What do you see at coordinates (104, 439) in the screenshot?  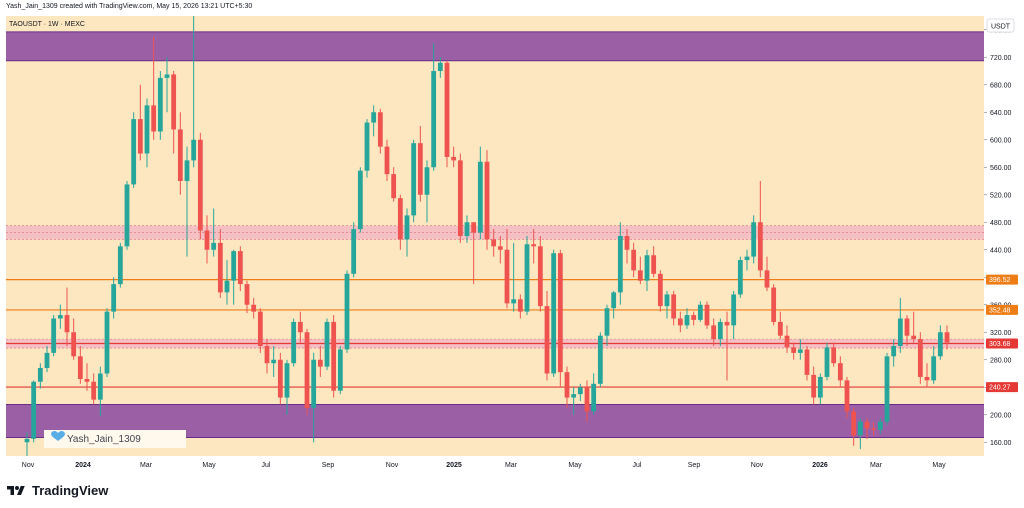 I see `watermark-user-text: Yash_Jain_1309` at bounding box center [104, 439].